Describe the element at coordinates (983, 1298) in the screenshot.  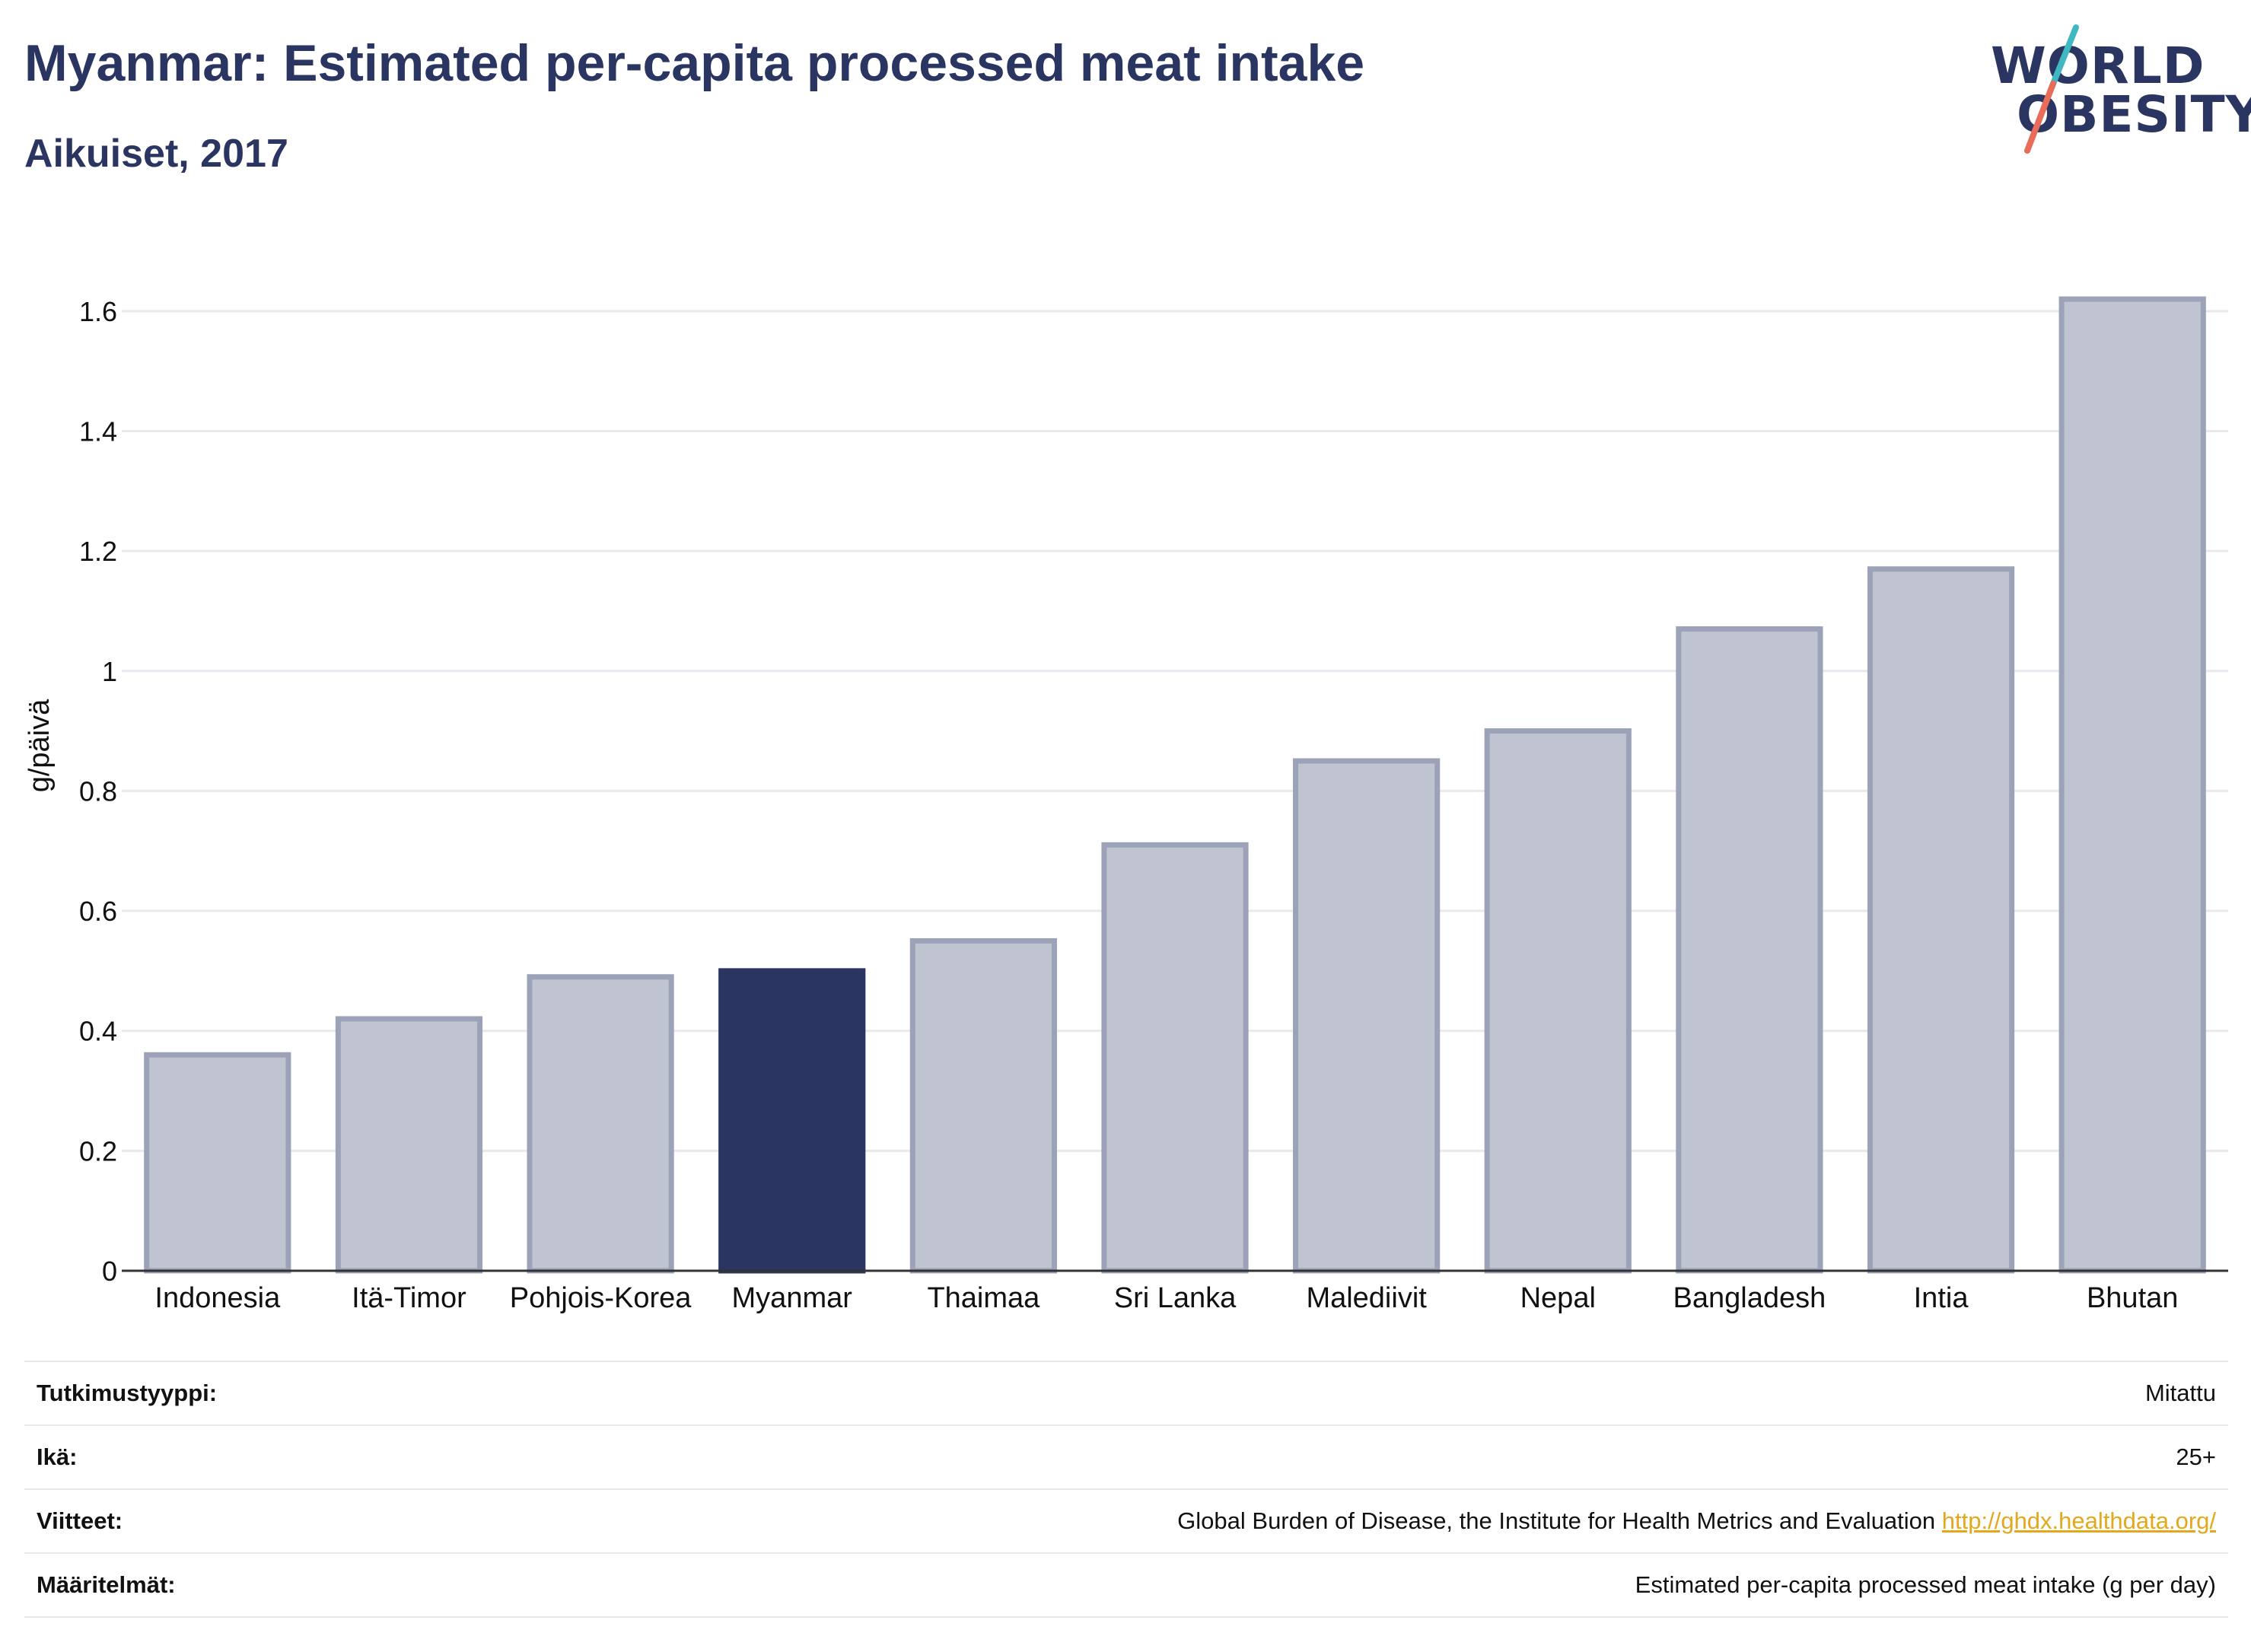
I see `x-tick-label: Thaimaa` at that location.